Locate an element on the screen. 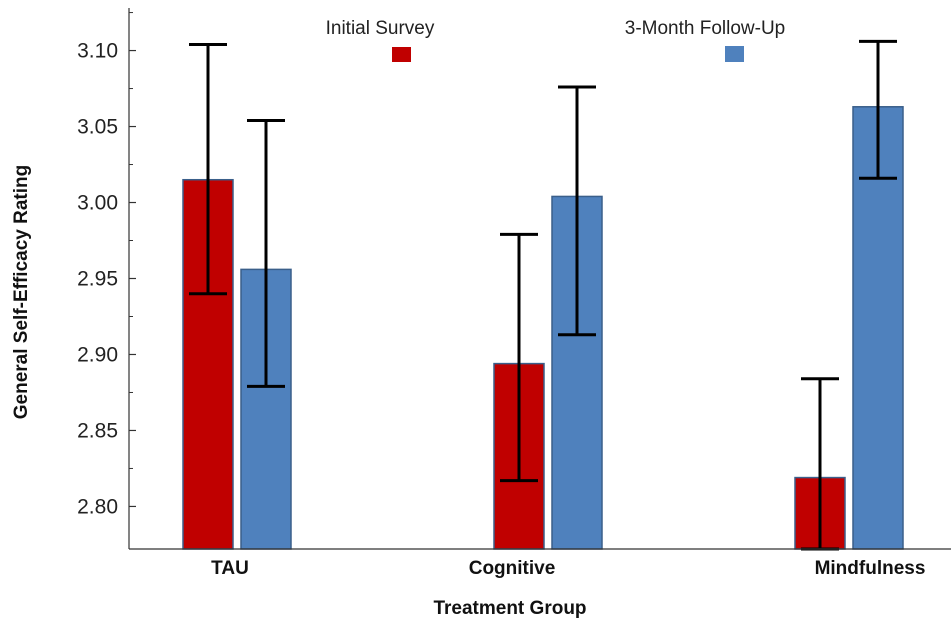 This screenshot has width=951, height=623. x-category-label-tau: TAU is located at coordinates (230, 568).